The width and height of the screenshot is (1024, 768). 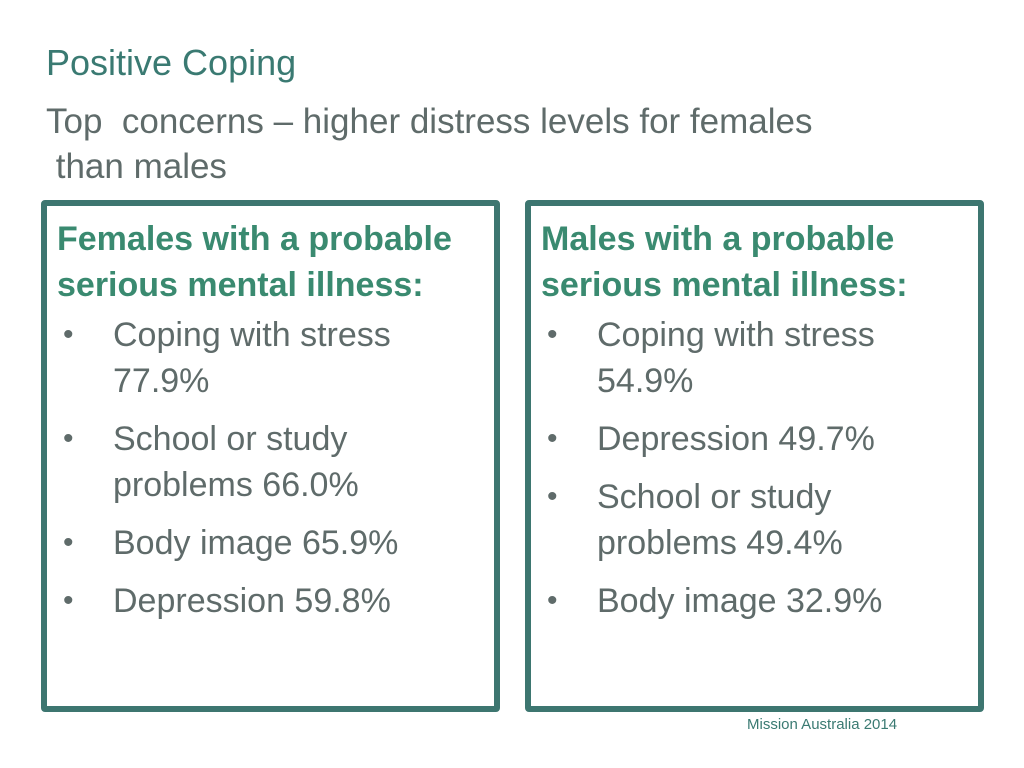 What do you see at coordinates (822, 724) in the screenshot?
I see `source-footer: Mission Australia 2014` at bounding box center [822, 724].